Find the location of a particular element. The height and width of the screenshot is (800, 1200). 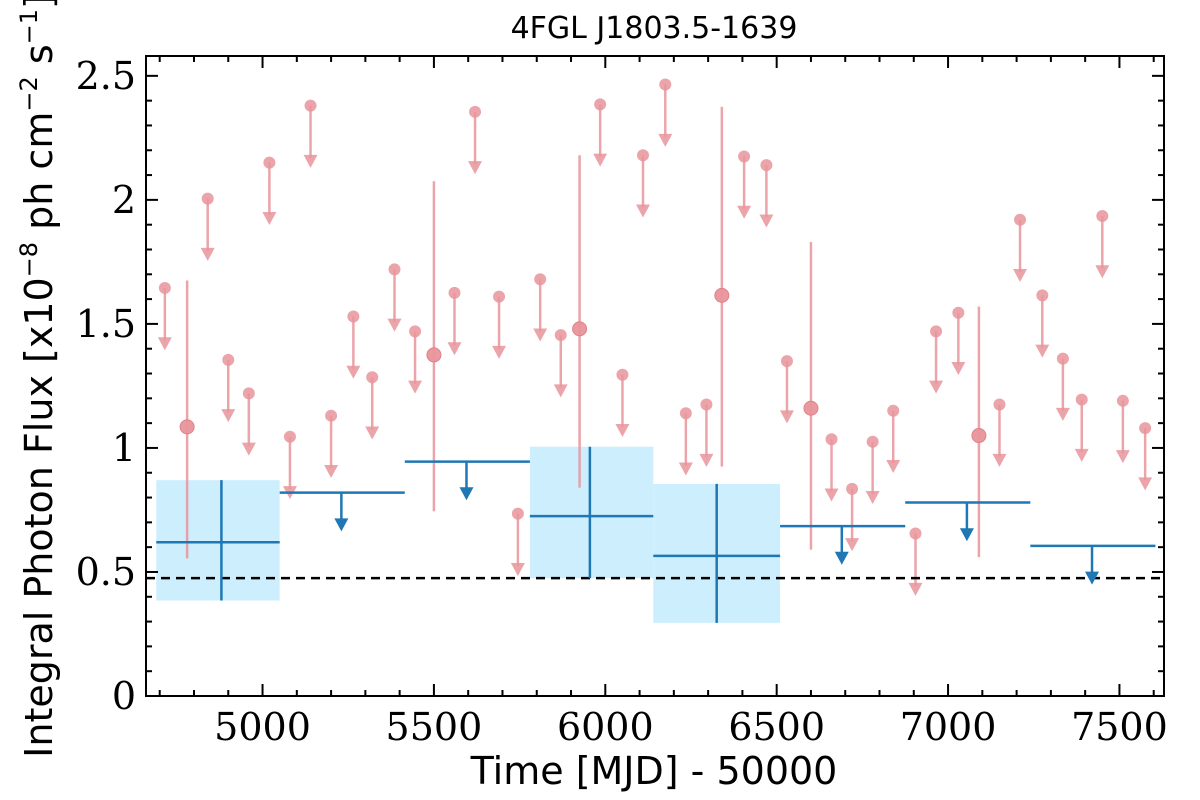

y-axis-label: Integral Photon Flux [x10−8 ph cm−2 s−1] is located at coordinates (38, 379).